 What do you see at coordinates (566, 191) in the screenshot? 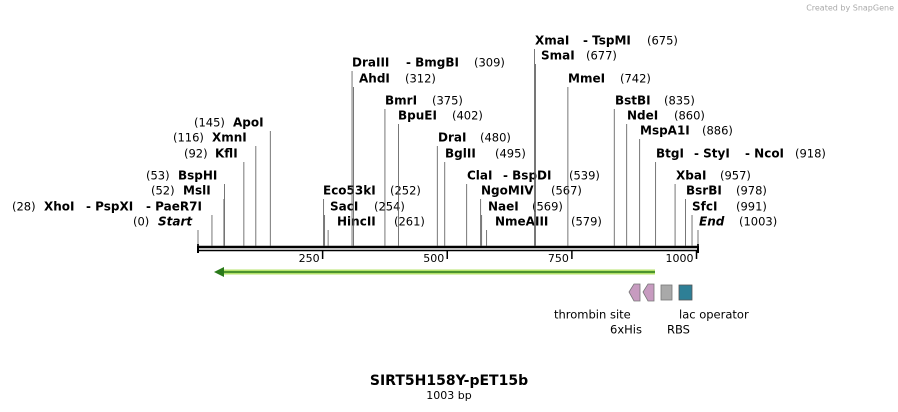
I see `site-position: (567)` at bounding box center [566, 191].